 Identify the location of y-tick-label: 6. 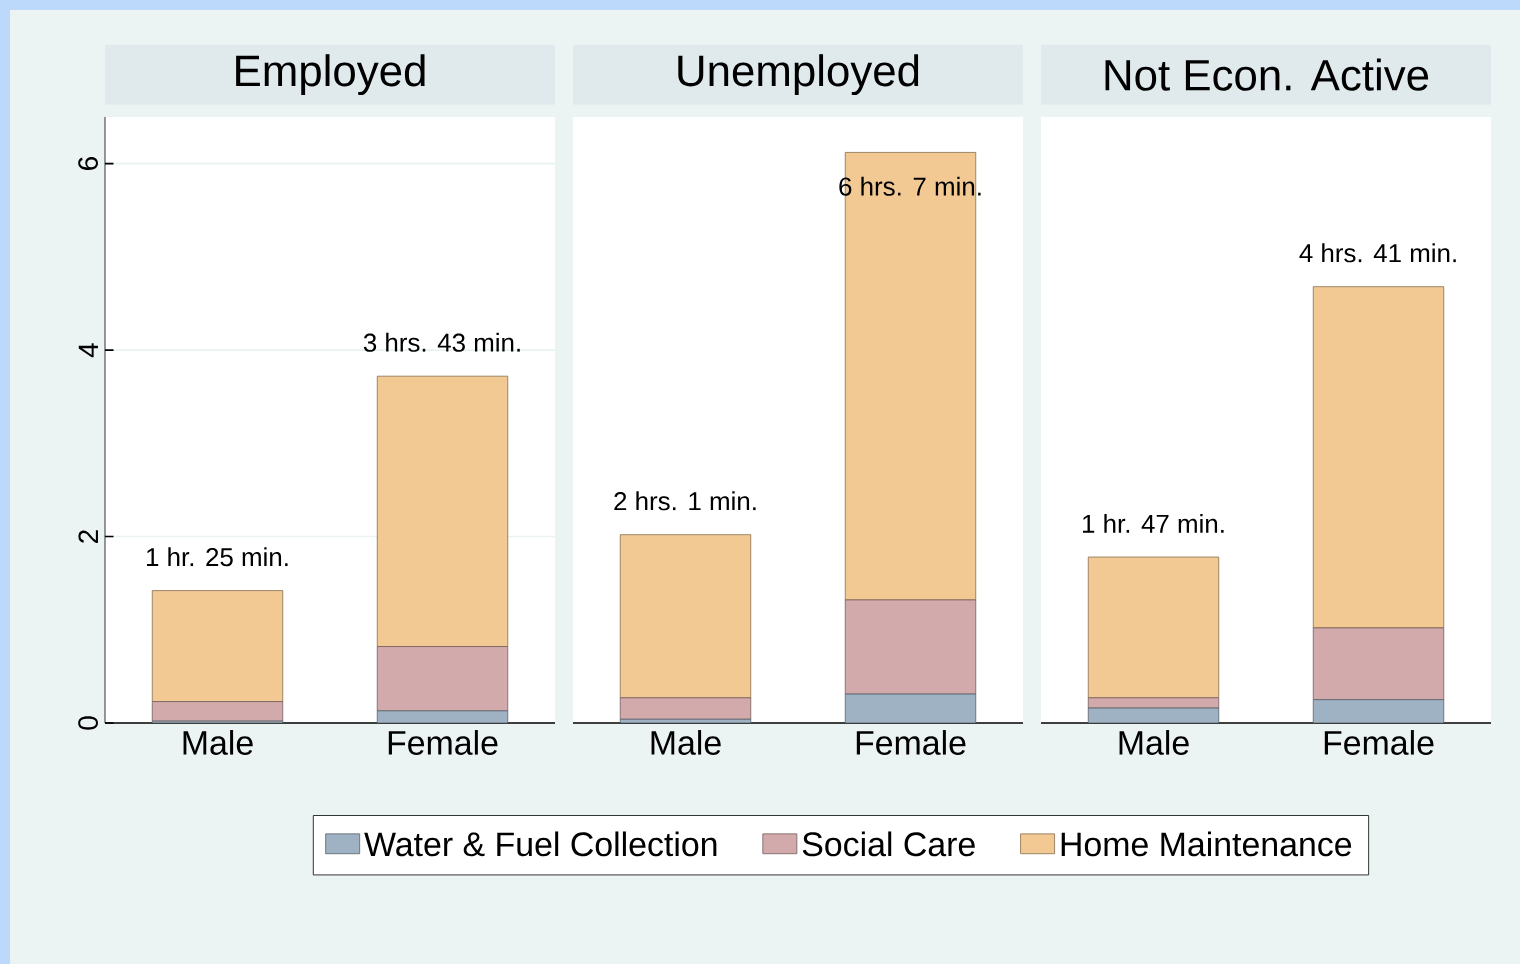
(88, 163).